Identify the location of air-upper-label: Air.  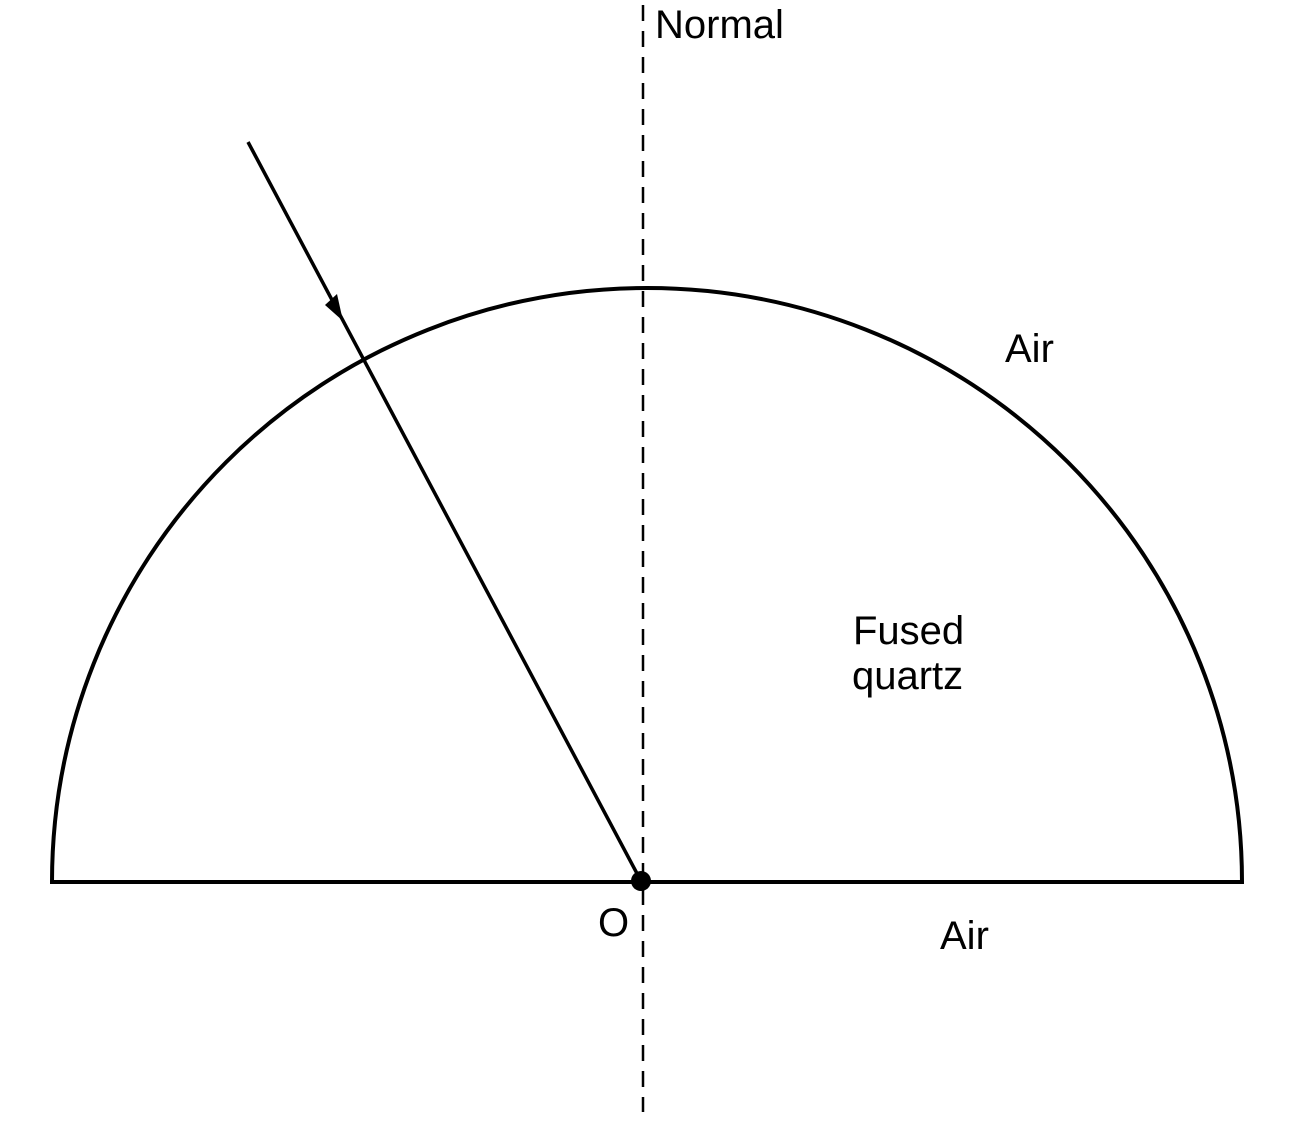
(1029, 349).